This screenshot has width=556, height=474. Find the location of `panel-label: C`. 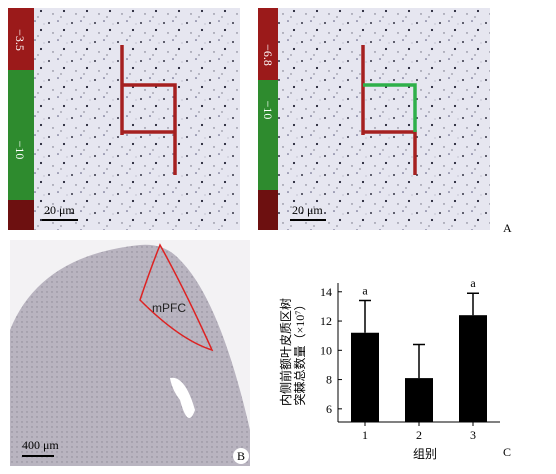

panel-label: C is located at coordinates (507, 452).